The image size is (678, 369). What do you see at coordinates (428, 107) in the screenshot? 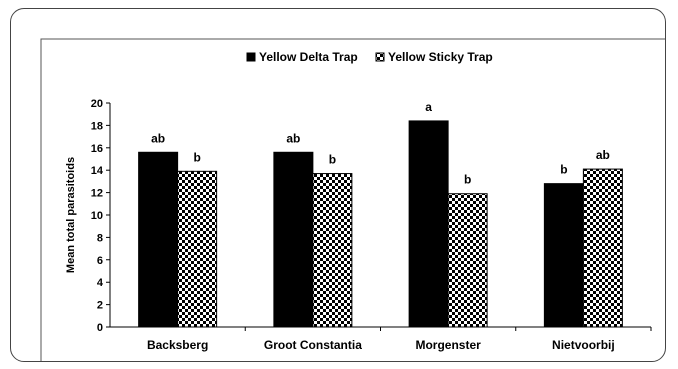
I see `significance-label: a` at bounding box center [428, 107].